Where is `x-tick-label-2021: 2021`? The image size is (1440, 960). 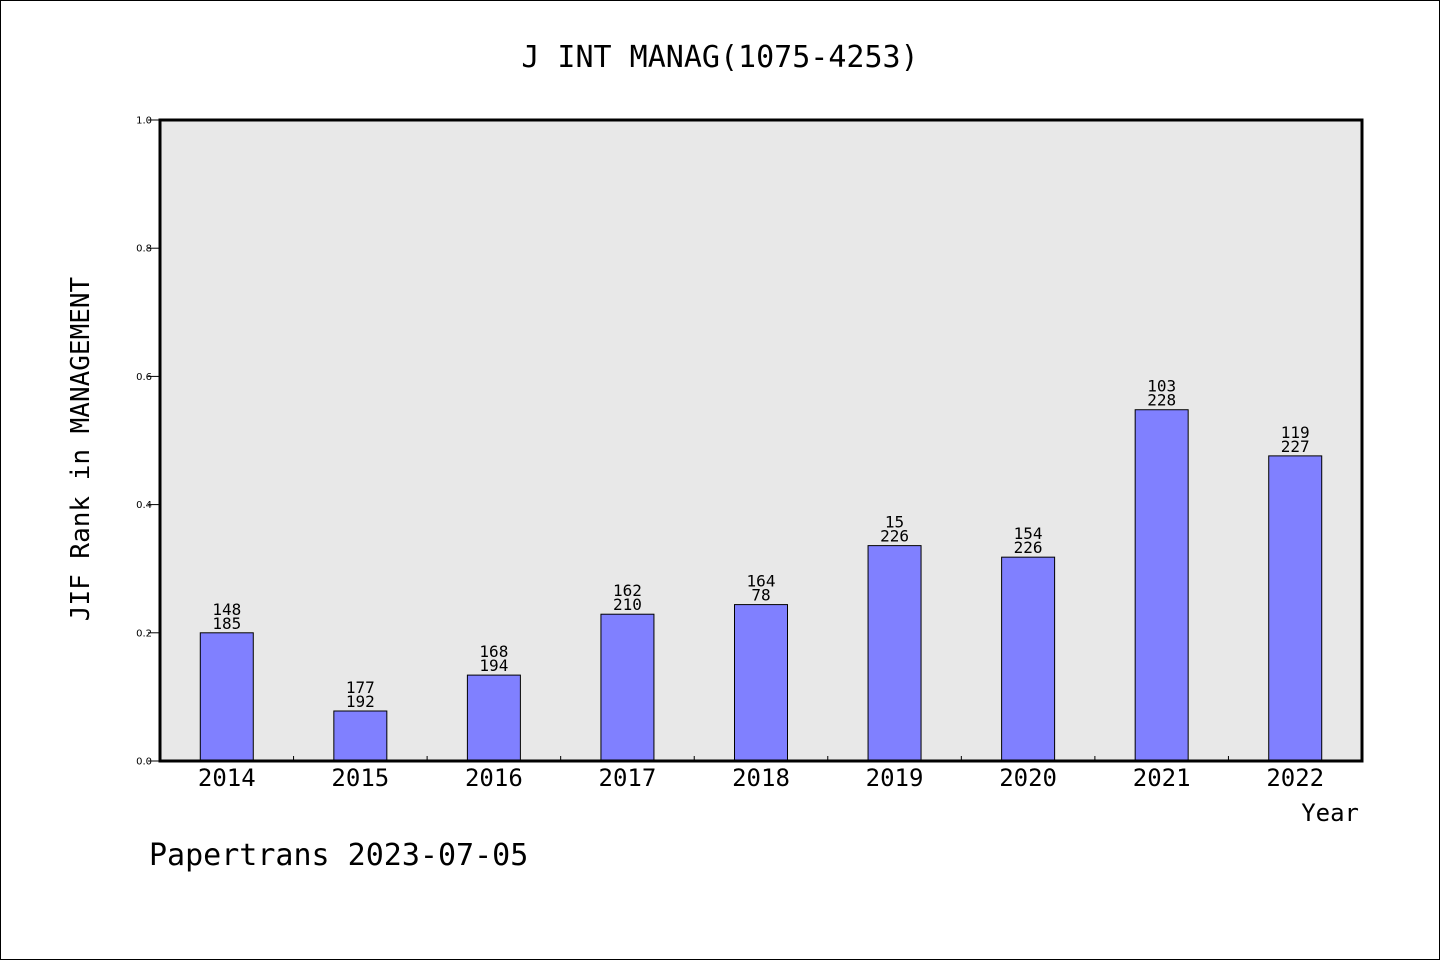
x-tick-label-2021: 2021 is located at coordinates (1162, 778).